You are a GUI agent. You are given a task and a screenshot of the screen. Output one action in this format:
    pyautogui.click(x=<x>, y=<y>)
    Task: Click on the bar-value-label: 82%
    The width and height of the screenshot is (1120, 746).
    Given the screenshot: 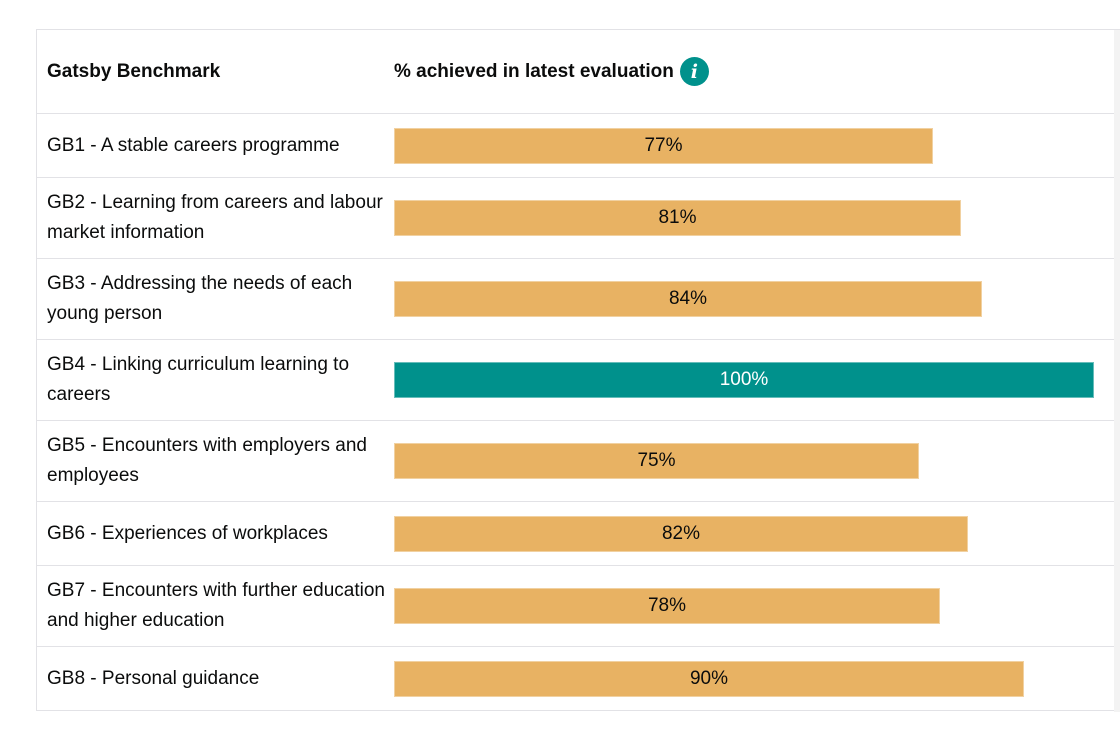 What is the action you would take?
    pyautogui.click(x=681, y=533)
    